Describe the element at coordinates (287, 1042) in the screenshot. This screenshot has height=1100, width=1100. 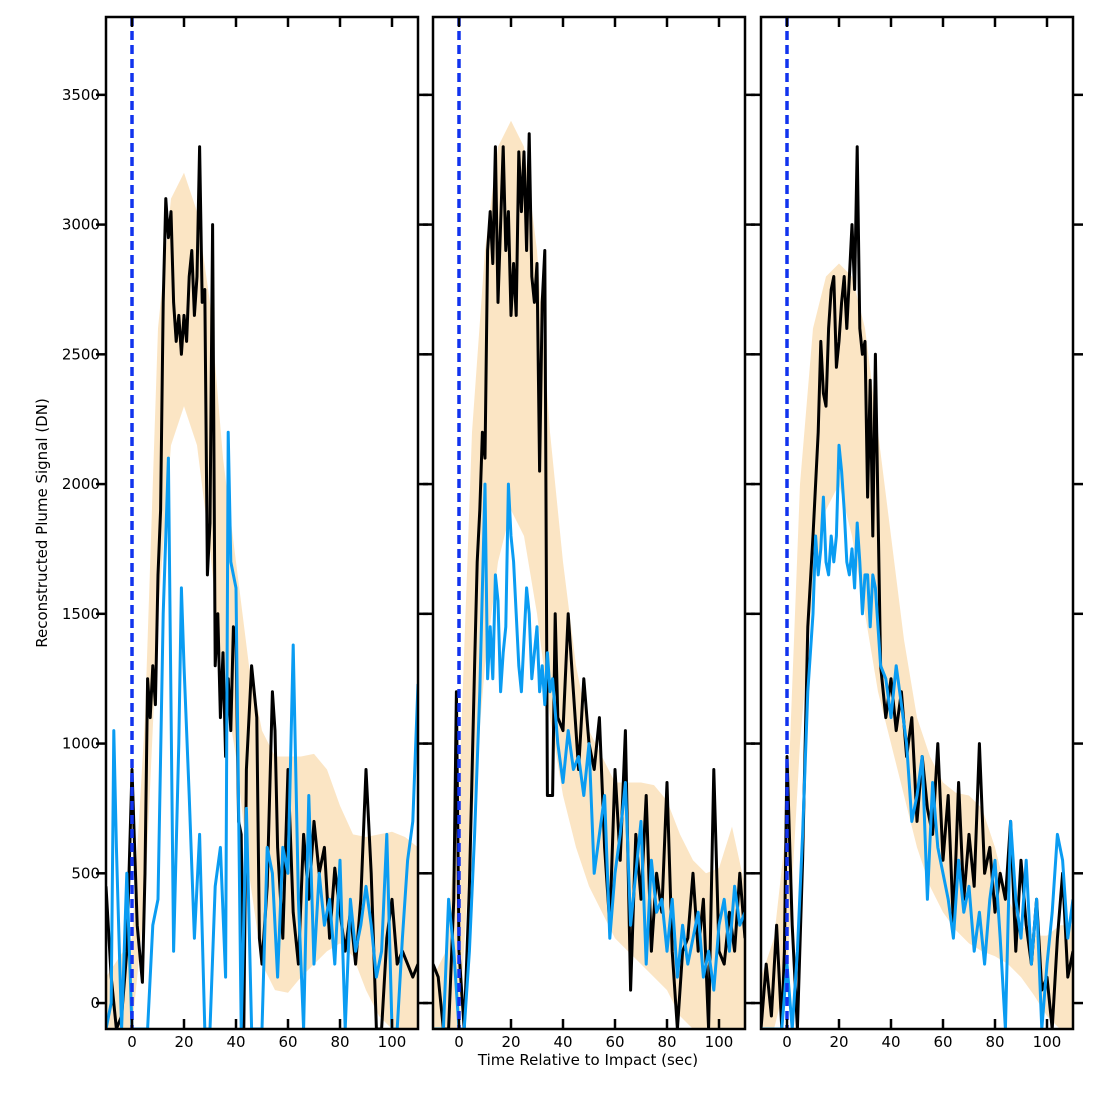
I see `panel-1-x-tick-label: 60` at that location.